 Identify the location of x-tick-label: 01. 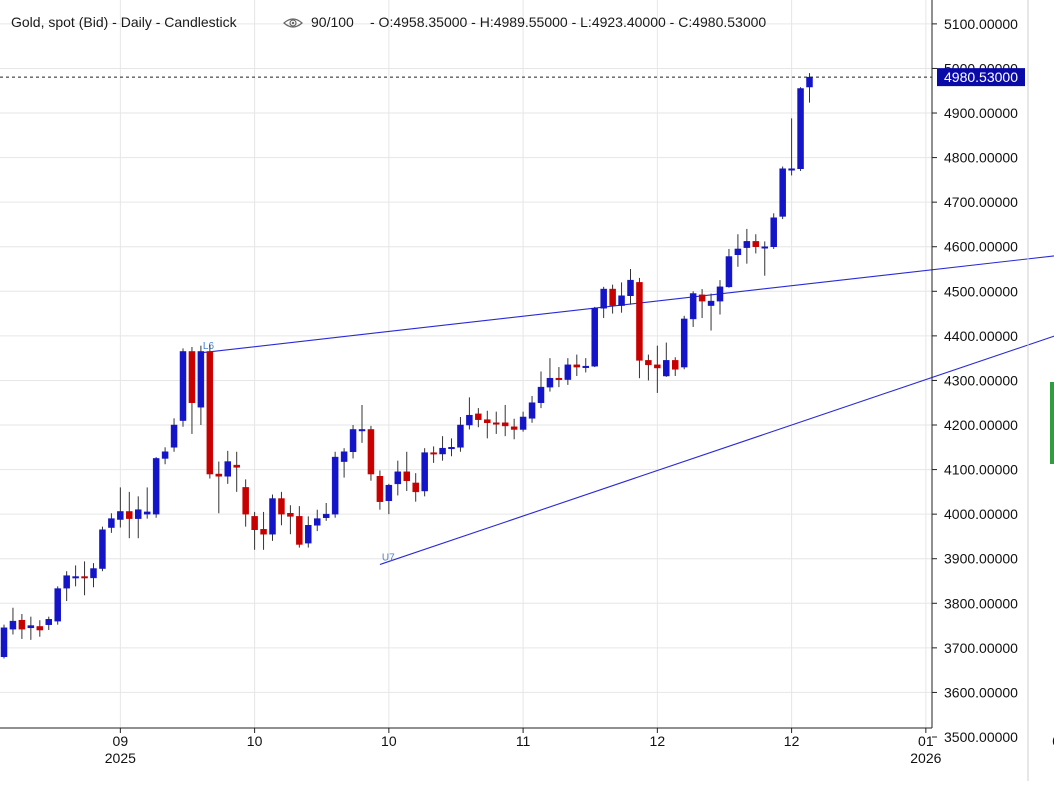
(1053, 741).